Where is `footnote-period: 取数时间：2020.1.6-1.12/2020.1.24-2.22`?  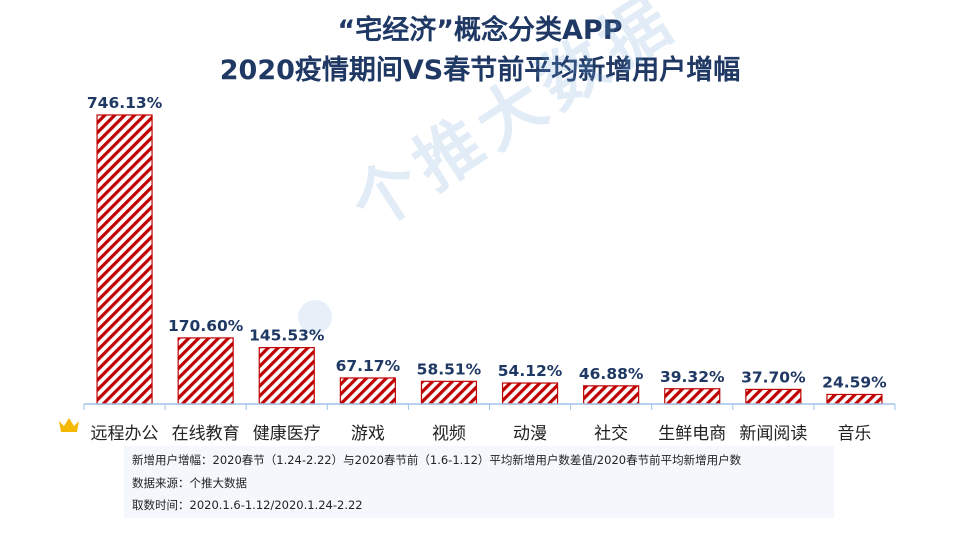 footnote-period: 取数时间：2020.1.6-1.12/2020.1.24-2.22 is located at coordinates (247, 505).